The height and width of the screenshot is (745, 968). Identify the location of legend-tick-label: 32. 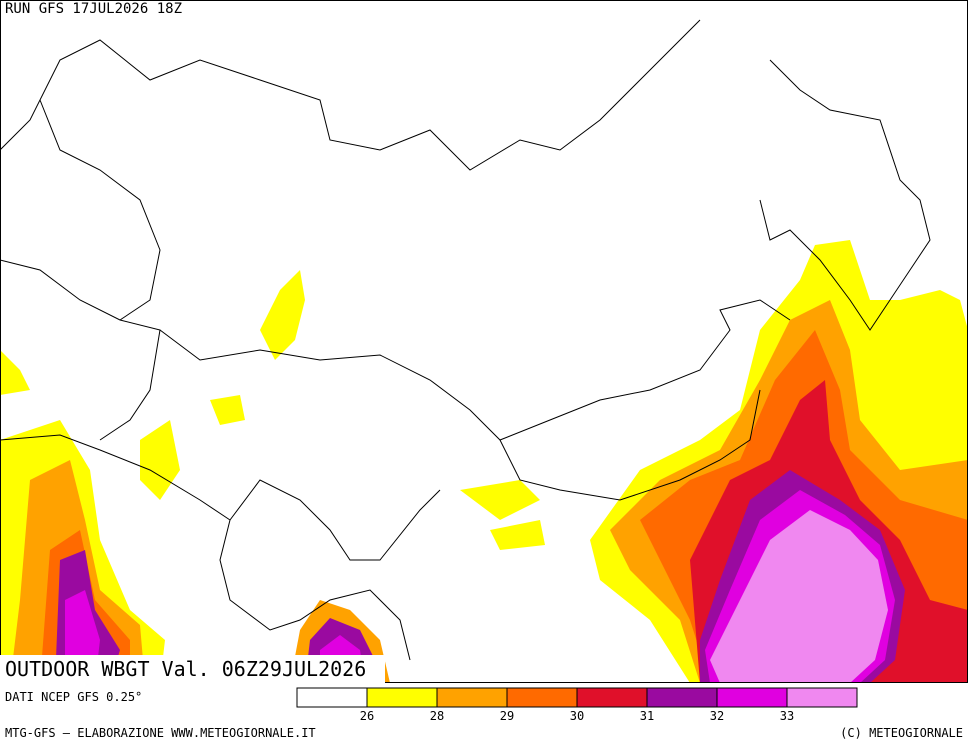
(717, 716).